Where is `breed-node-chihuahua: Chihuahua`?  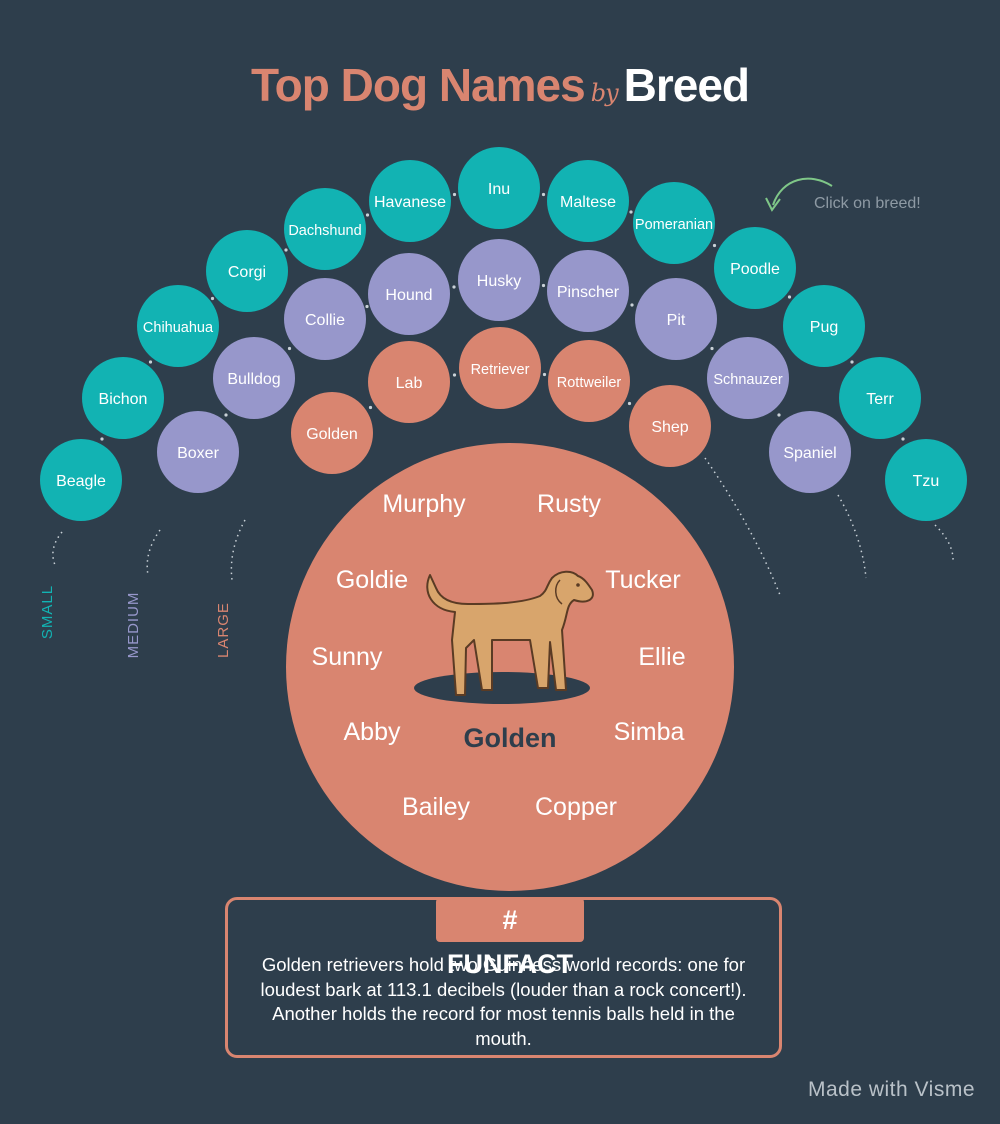
breed-node-chihuahua: Chihuahua is located at coordinates (178, 326).